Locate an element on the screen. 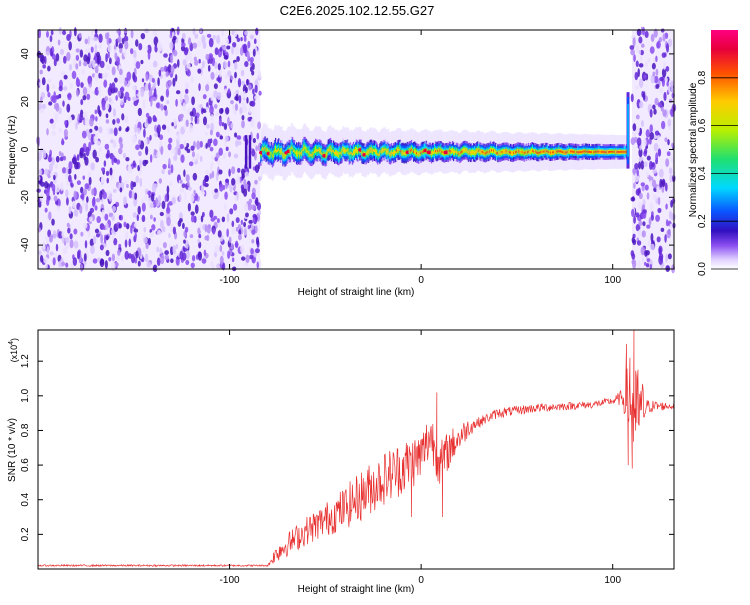  snr-y-tick-label: 1.0 is located at coordinates (25, 395).